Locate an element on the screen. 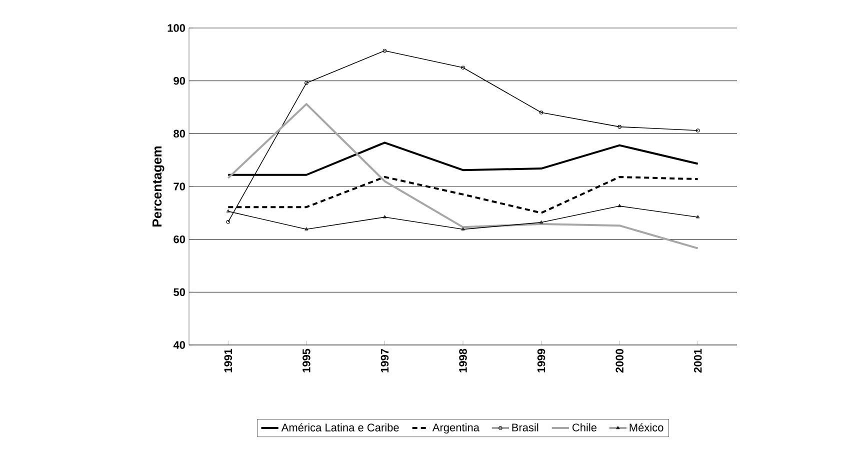  x-tick-label: 2000 is located at coordinates (620, 360).